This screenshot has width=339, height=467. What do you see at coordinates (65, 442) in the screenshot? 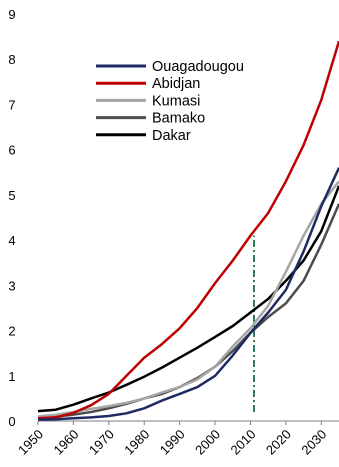
I see `x-tick-label: 1960` at bounding box center [65, 442].